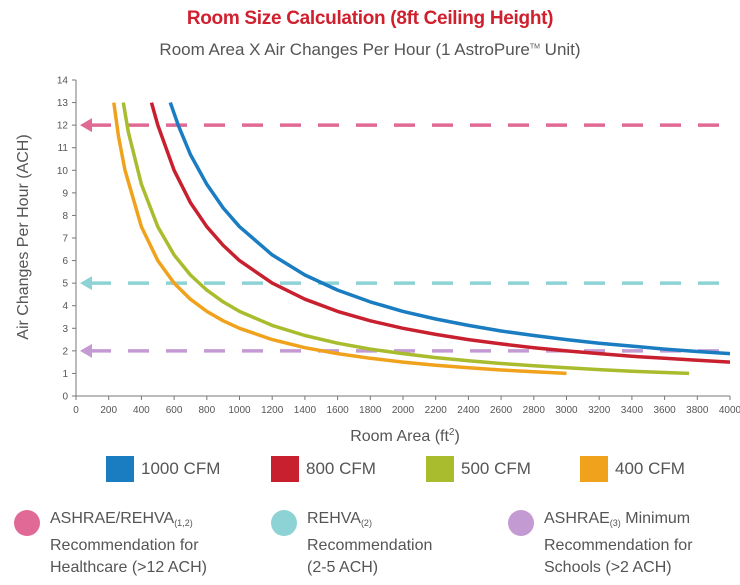 The width and height of the screenshot is (740, 585). I want to click on rec-line1: ASHRAE, so click(577, 518).